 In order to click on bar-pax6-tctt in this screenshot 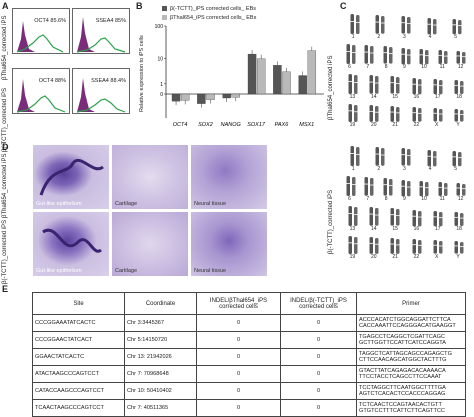, I will do `click(277, 80)`.